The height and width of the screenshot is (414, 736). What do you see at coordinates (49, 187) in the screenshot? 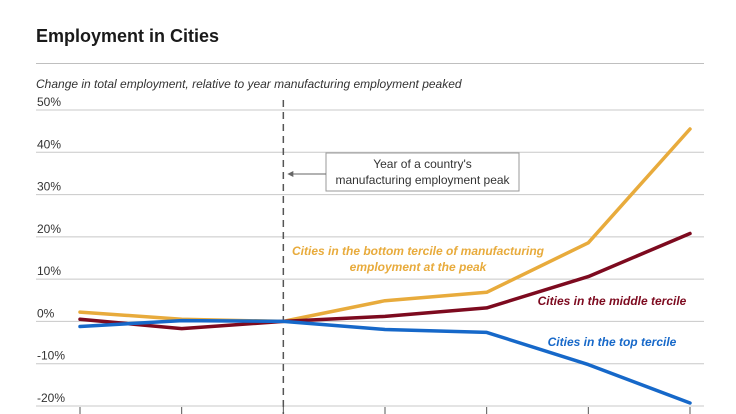
I see `y-tick-label: 30%` at bounding box center [49, 187].